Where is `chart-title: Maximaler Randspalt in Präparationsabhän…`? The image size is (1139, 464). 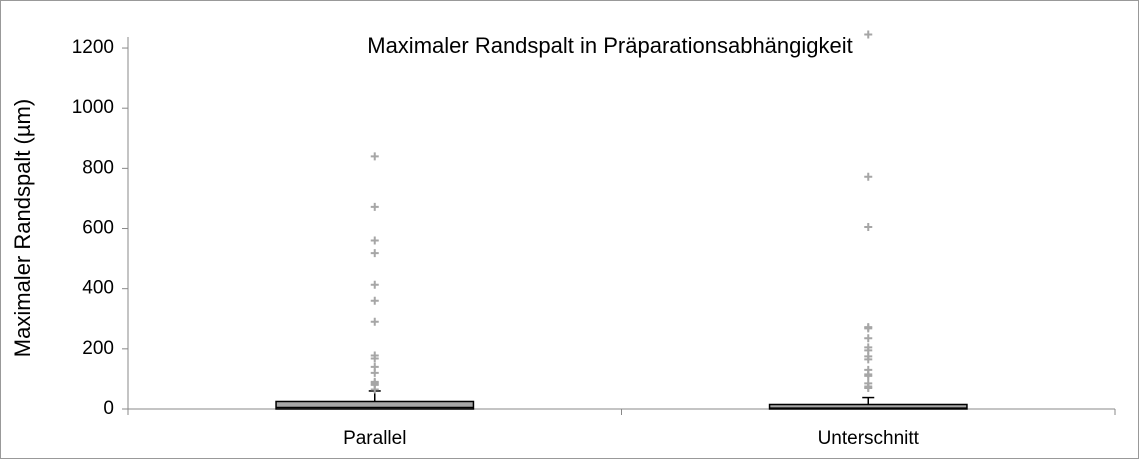 chart-title: Maximaler Randspalt in Präparationsabhän… is located at coordinates (610, 45).